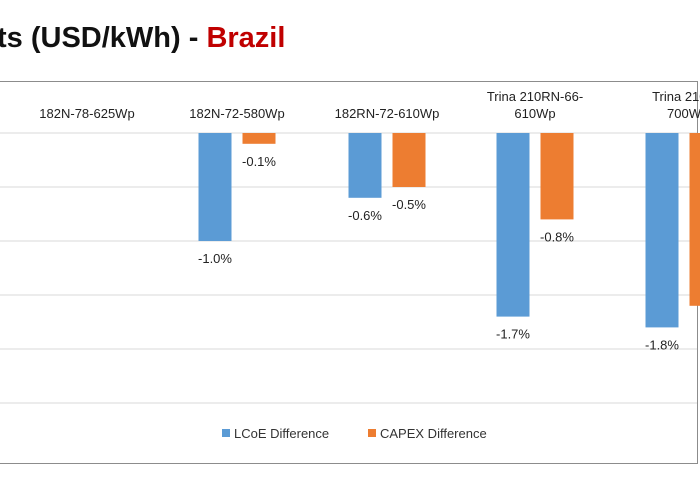 The image size is (700, 500). I want to click on category-label: 182N-72-580Wp, so click(236, 113).